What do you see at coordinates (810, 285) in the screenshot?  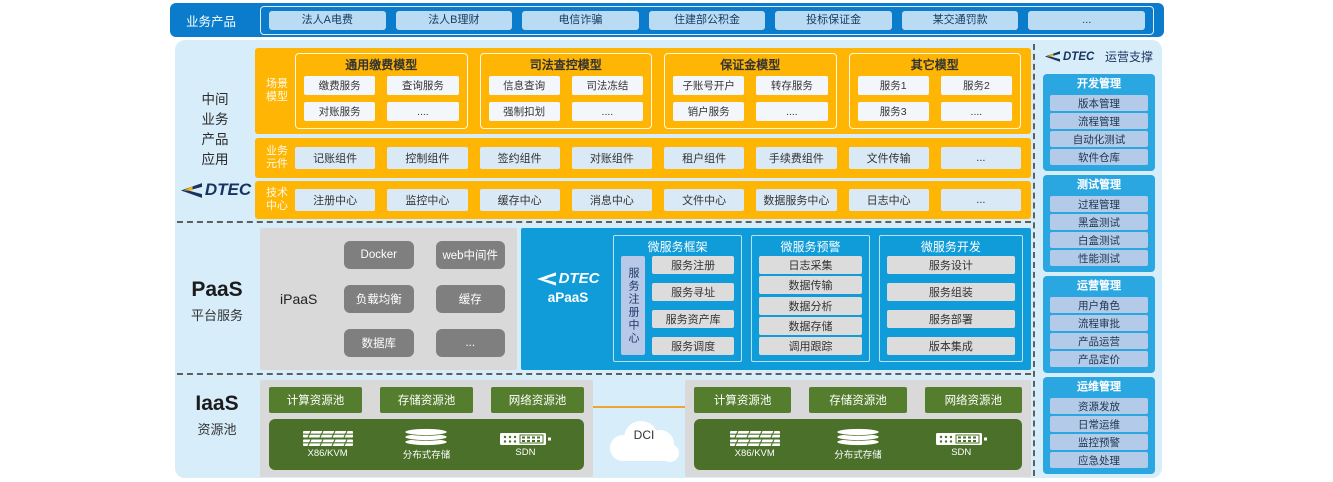 I see `microservice-item: 数据传输` at bounding box center [810, 285].